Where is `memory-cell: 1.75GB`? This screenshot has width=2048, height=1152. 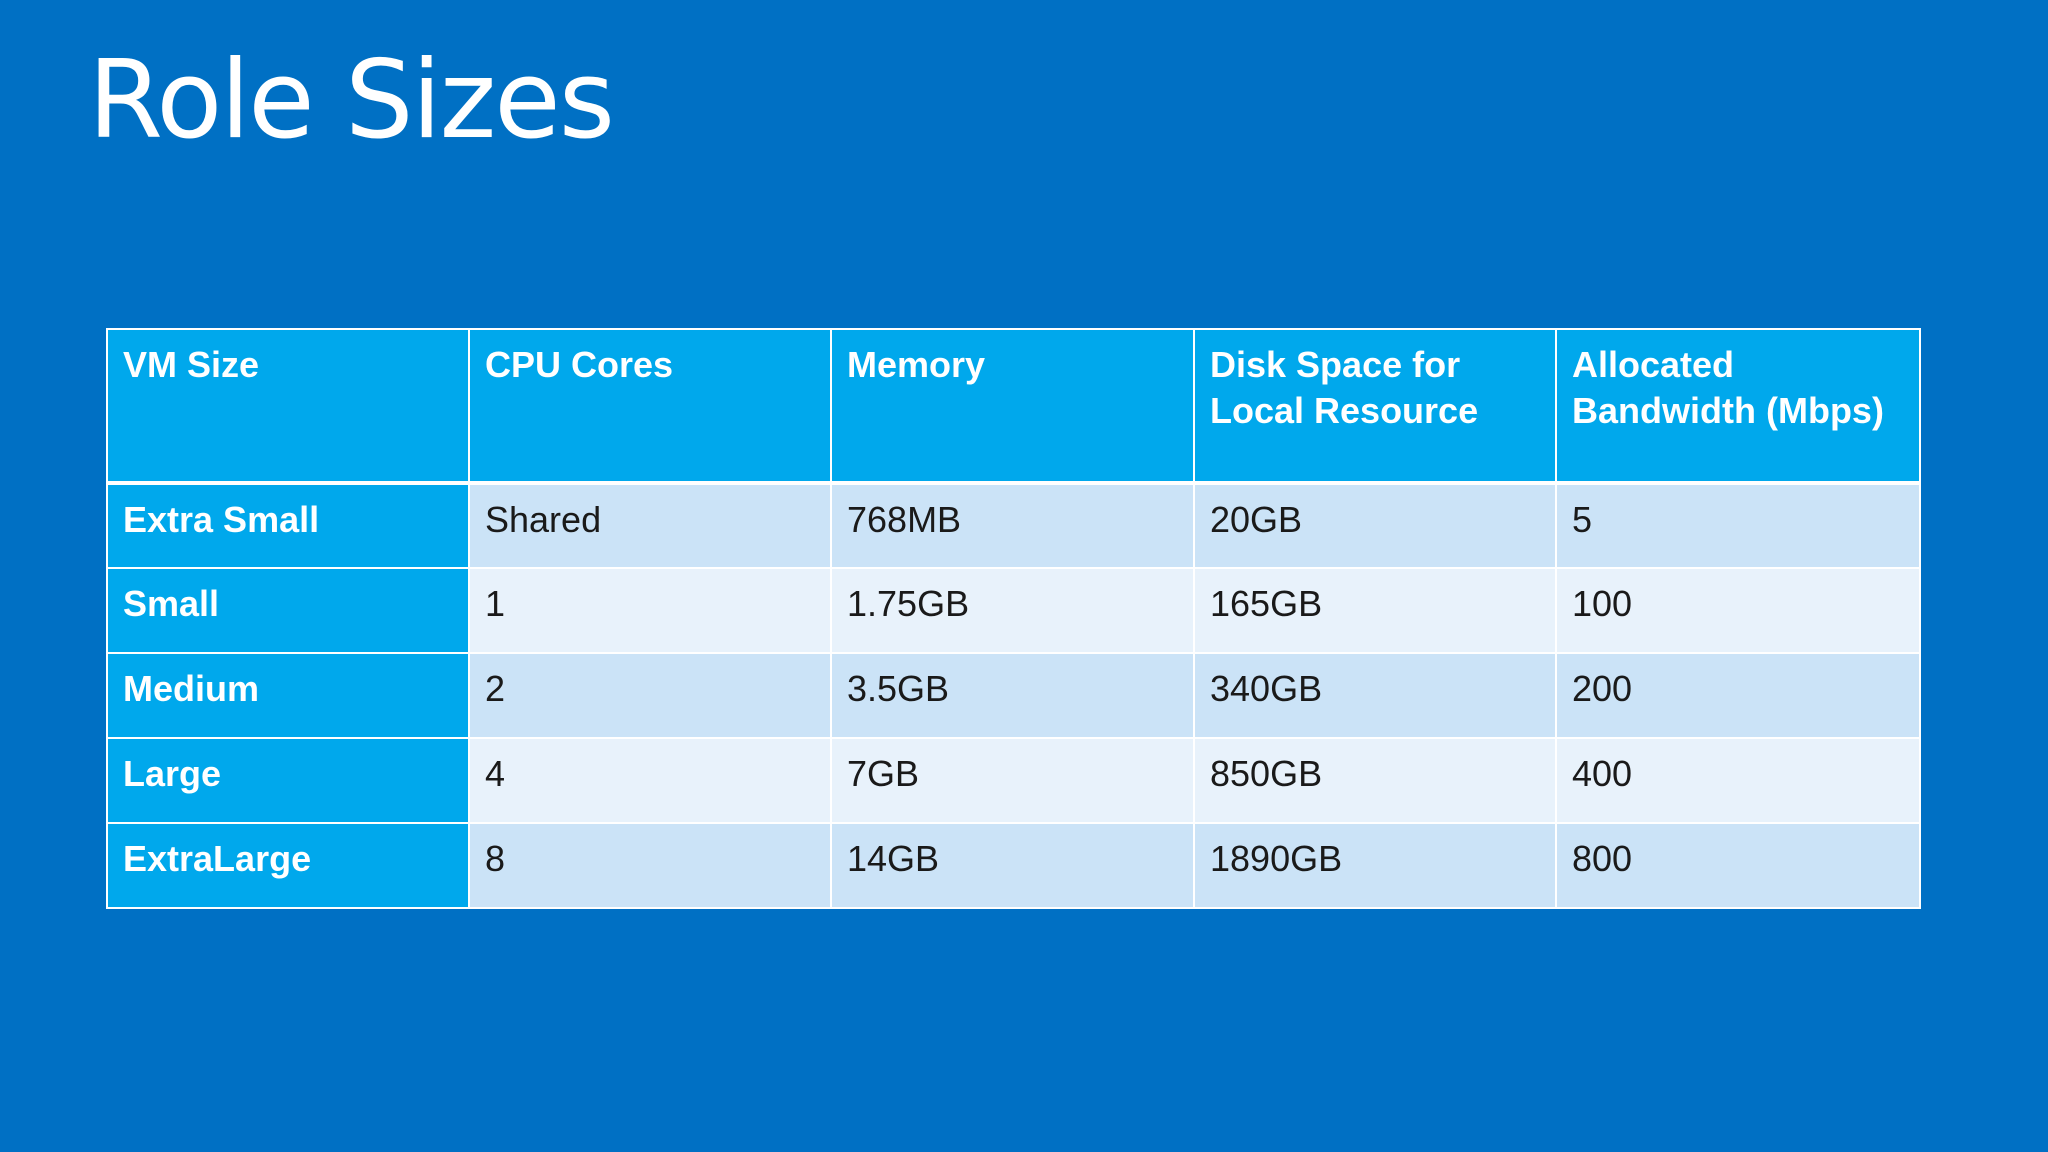 memory-cell: 1.75GB is located at coordinates (1012, 610).